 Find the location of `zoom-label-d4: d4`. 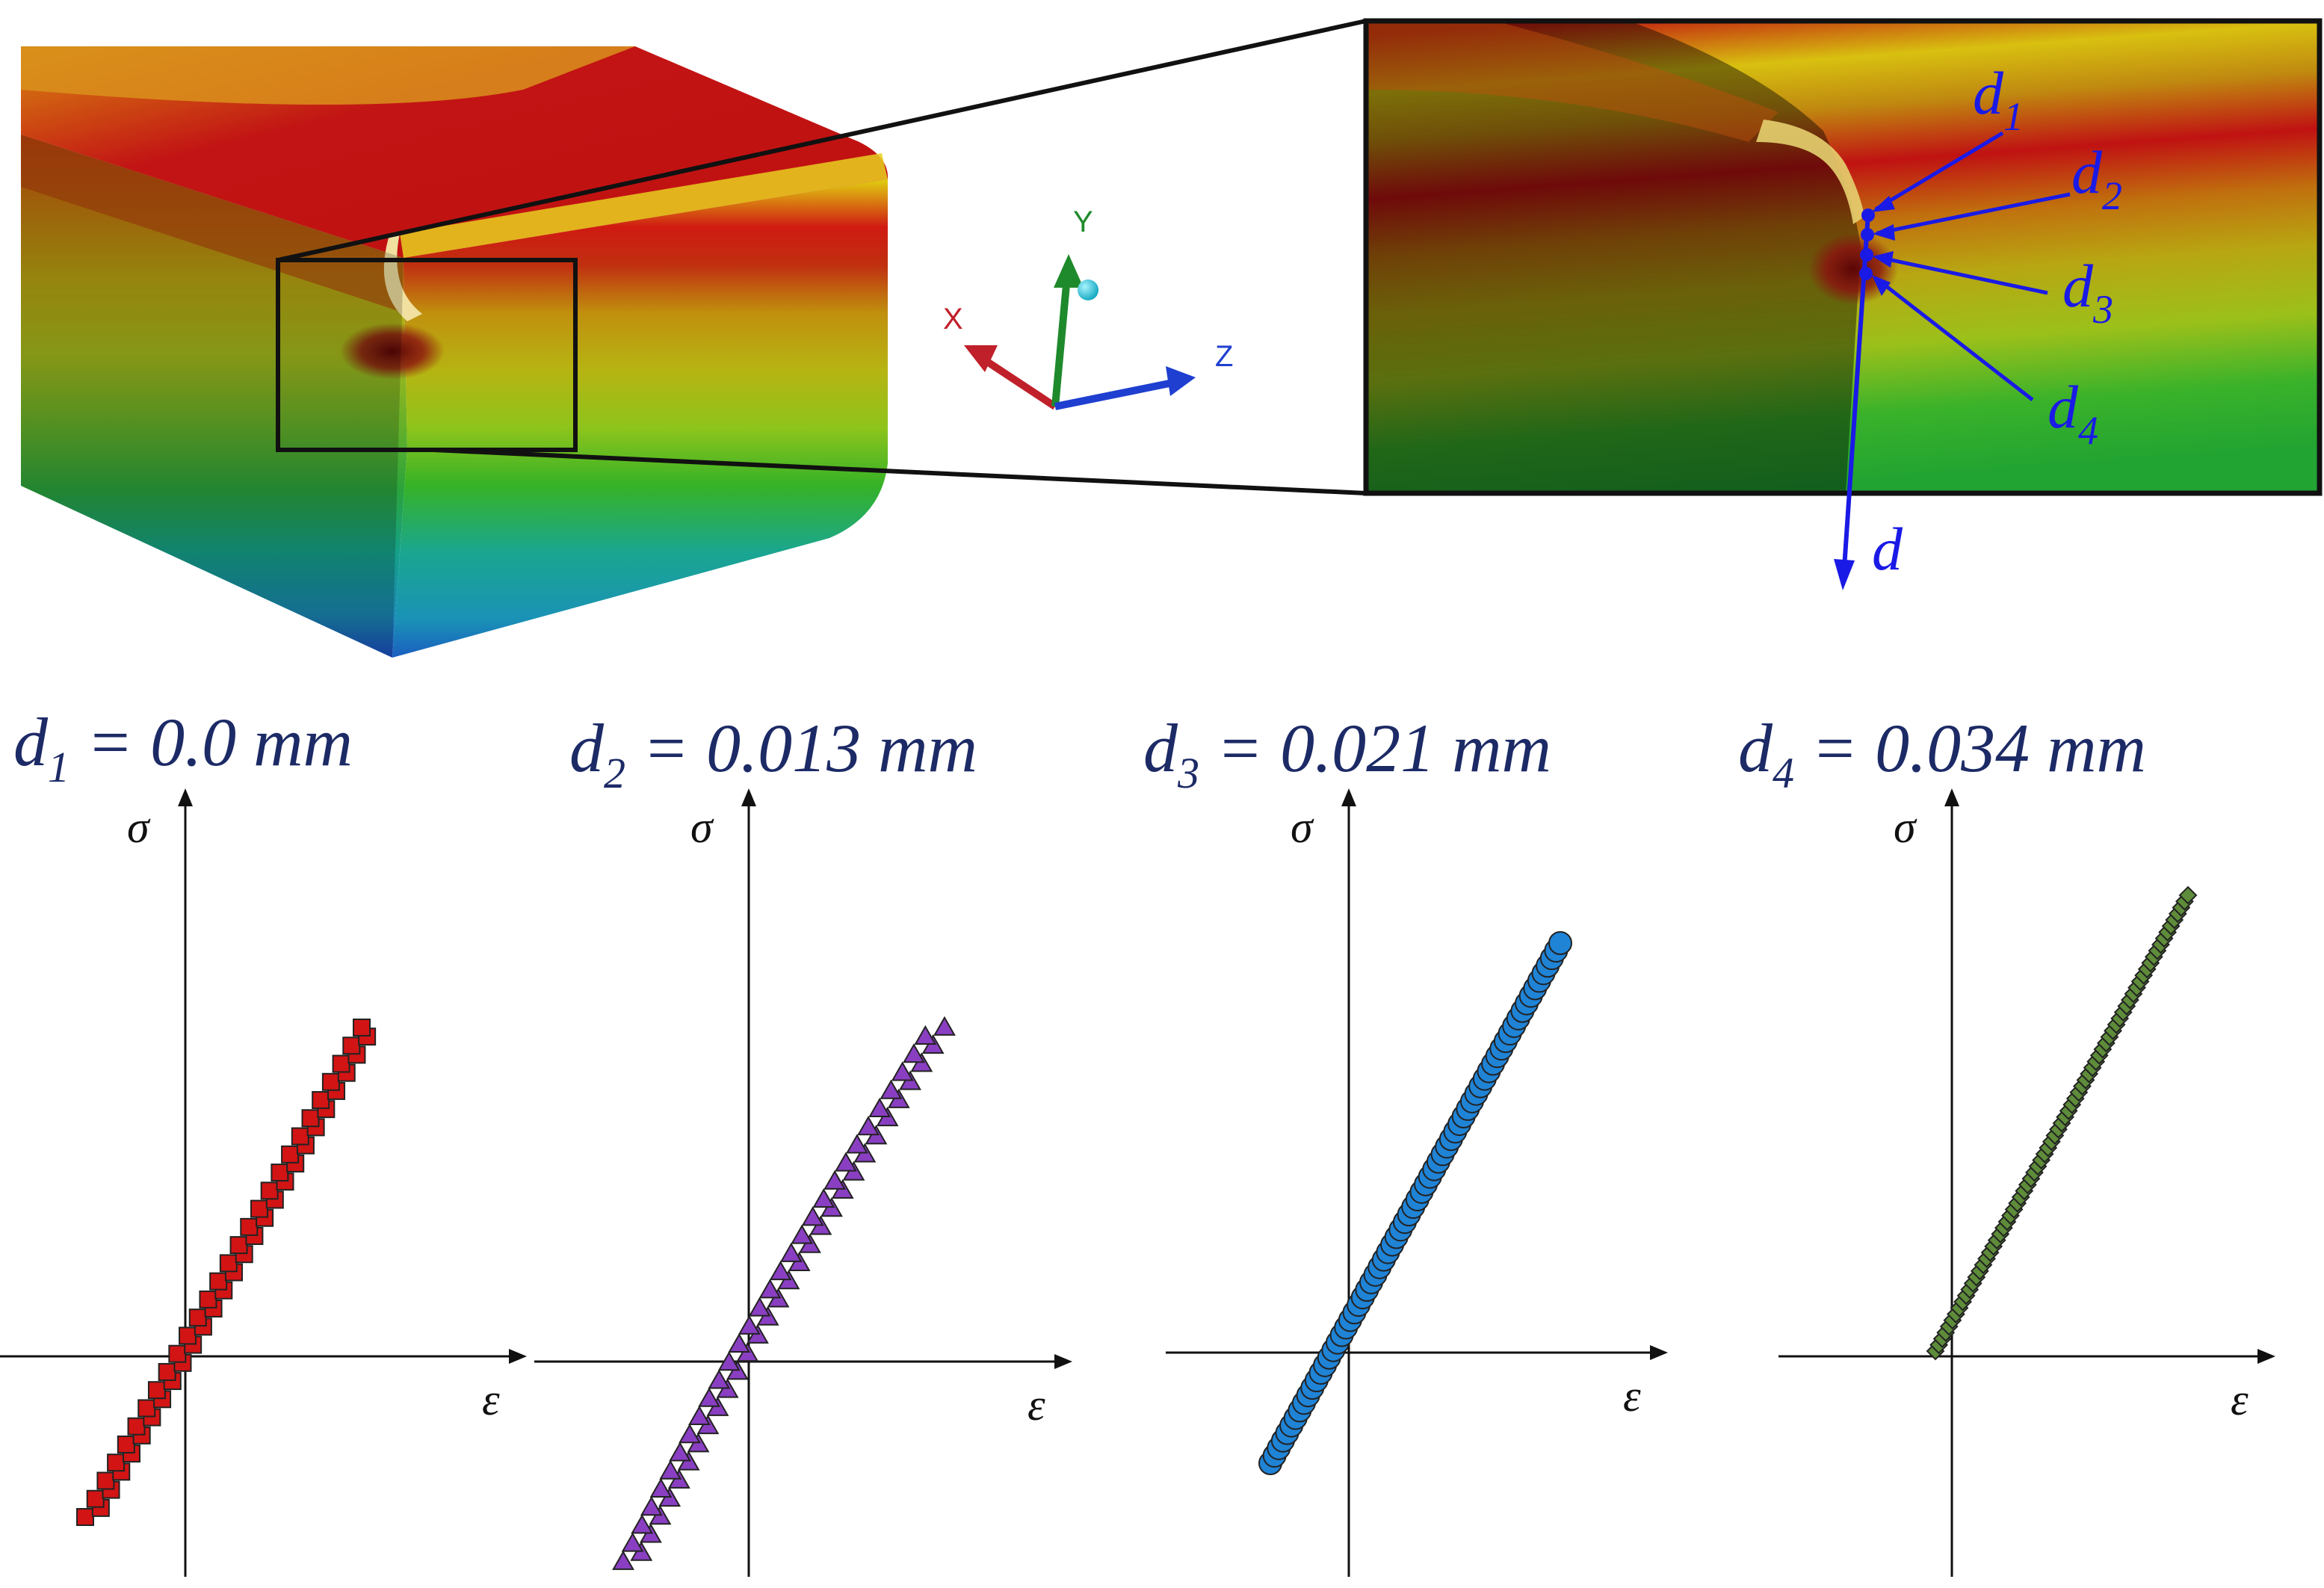

zoom-label-d4: d4 is located at coordinates (2073, 413).